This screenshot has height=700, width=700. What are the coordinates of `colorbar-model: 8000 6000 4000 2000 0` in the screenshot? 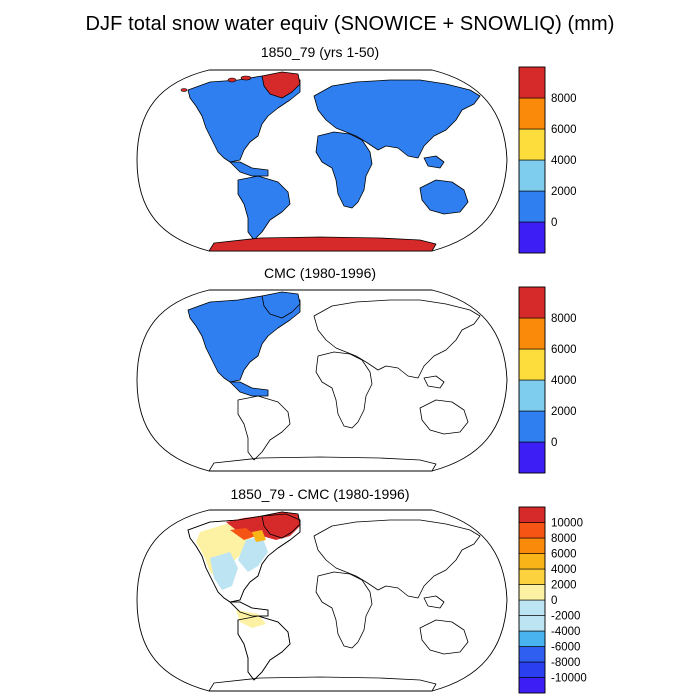 It's located at (547, 160).